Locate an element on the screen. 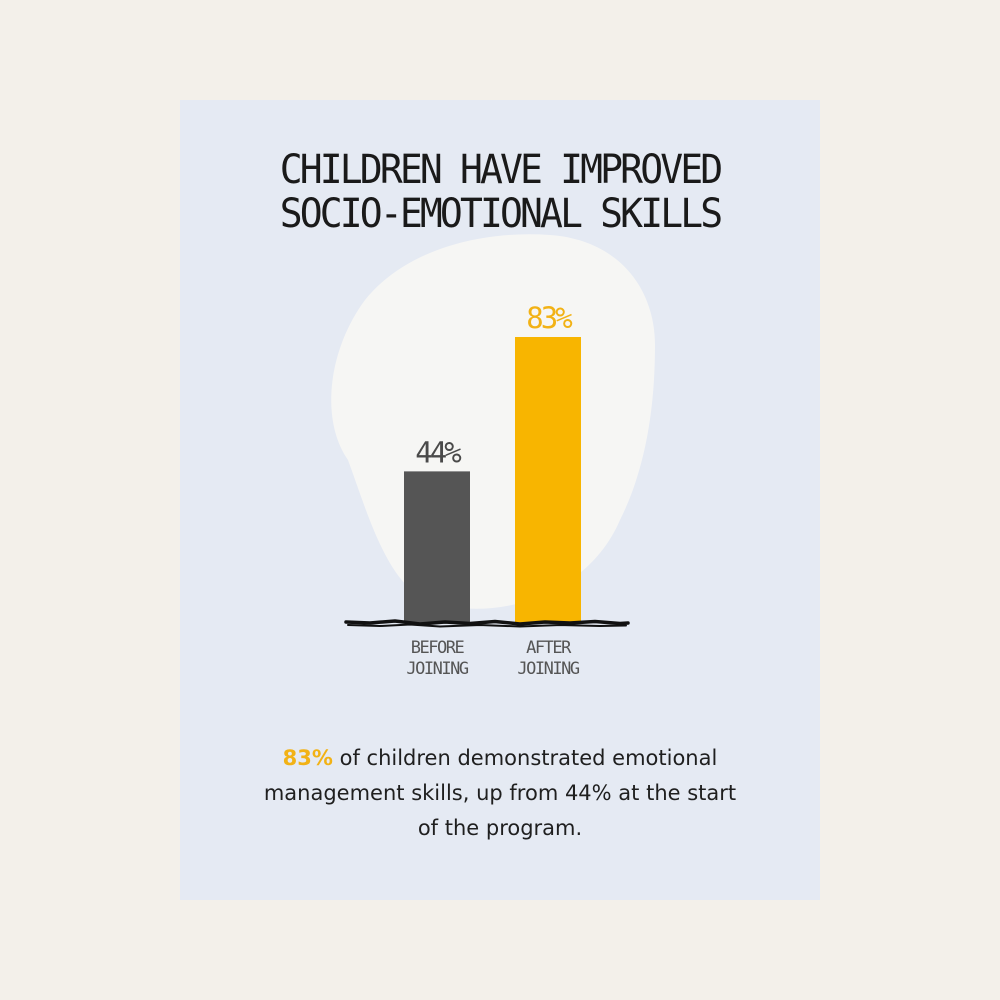  background-blob is located at coordinates (493, 421).